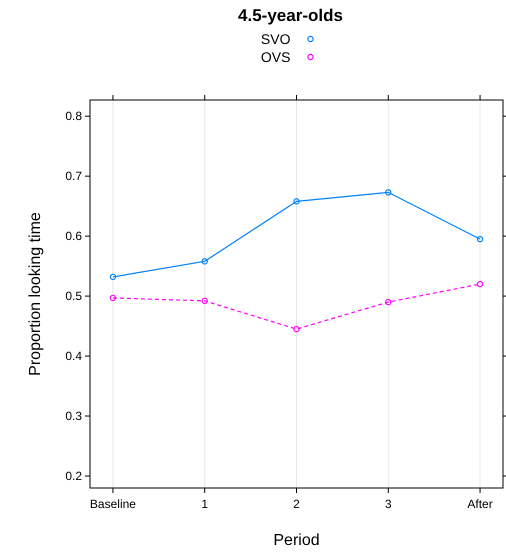 This screenshot has height=553, width=506. What do you see at coordinates (275, 39) in the screenshot?
I see `legend-label: SVO` at bounding box center [275, 39].